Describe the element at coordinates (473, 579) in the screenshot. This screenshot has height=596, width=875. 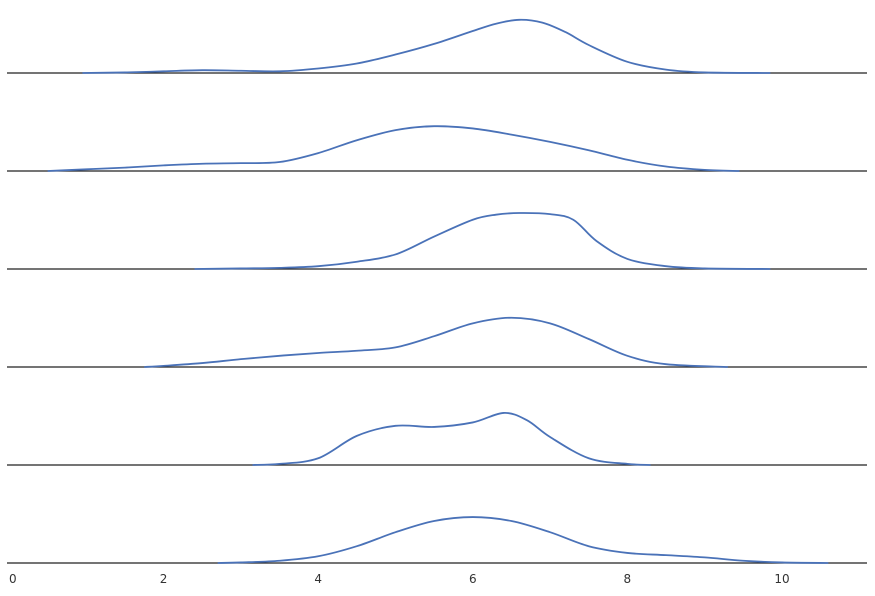
I see `x-tick-label: 6` at that location.